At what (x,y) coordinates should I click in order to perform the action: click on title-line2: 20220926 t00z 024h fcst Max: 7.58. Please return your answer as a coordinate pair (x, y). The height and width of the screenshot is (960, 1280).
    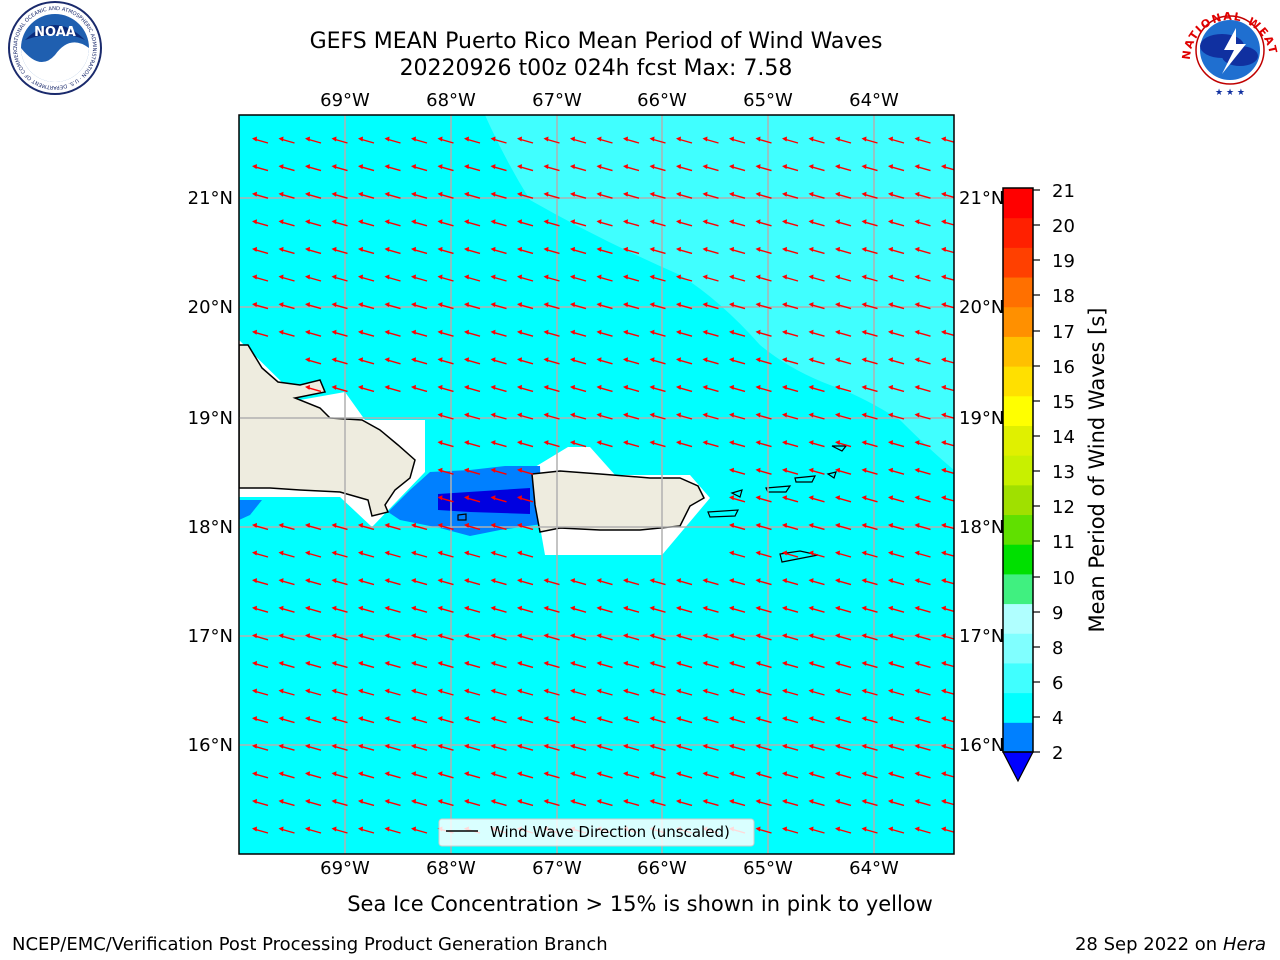
    Looking at the image, I should click on (596, 68).